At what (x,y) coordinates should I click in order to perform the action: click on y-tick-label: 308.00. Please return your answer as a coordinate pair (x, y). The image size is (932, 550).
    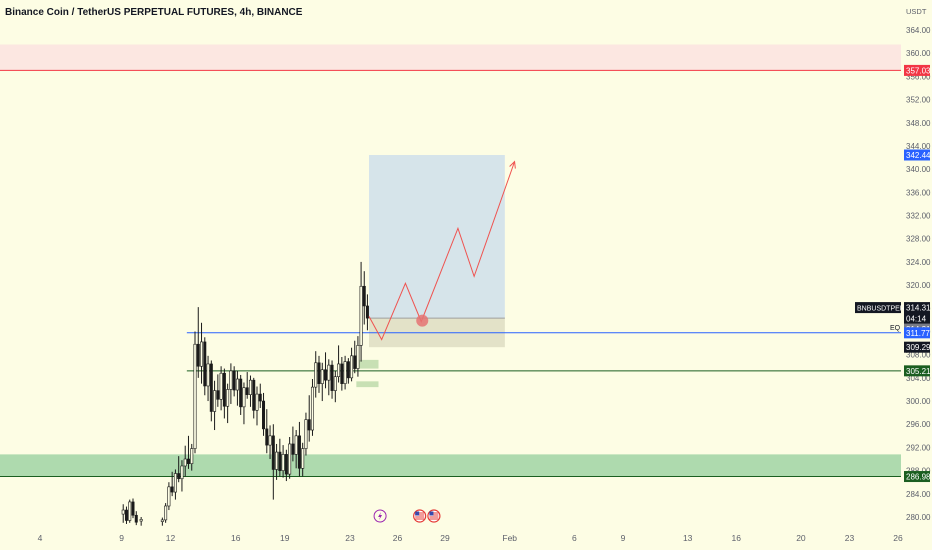
    Looking at the image, I should click on (918, 355).